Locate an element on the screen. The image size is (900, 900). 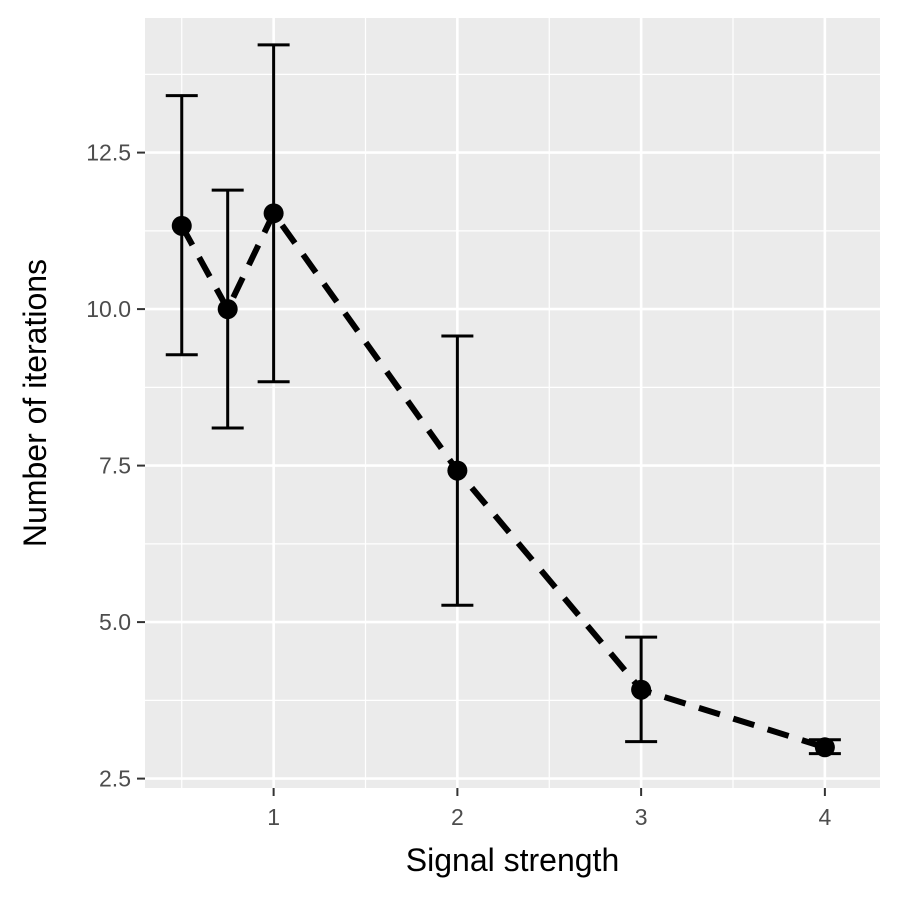
y-tick-label: 7.5 is located at coordinates (115, 466).